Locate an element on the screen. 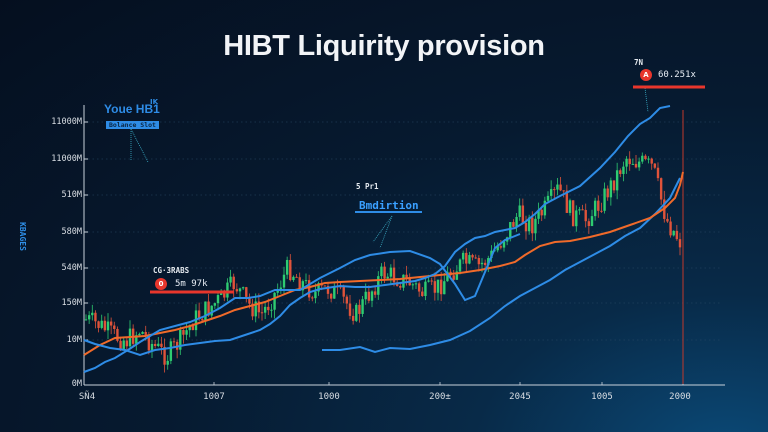 The height and width of the screenshot is (432, 768). chart-title: HIBT Liquirity provision is located at coordinates (384, 46).